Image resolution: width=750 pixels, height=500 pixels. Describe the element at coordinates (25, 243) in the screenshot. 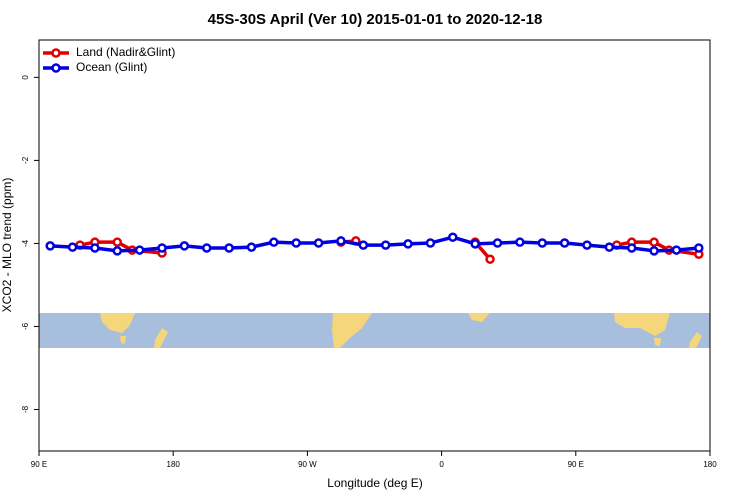

I see `y-tick-label: -4` at that location.